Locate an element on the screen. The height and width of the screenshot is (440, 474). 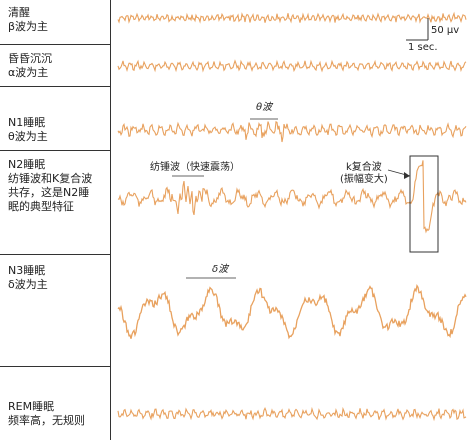
stage-desc: 眠的典型特征 is located at coordinates (41, 206).